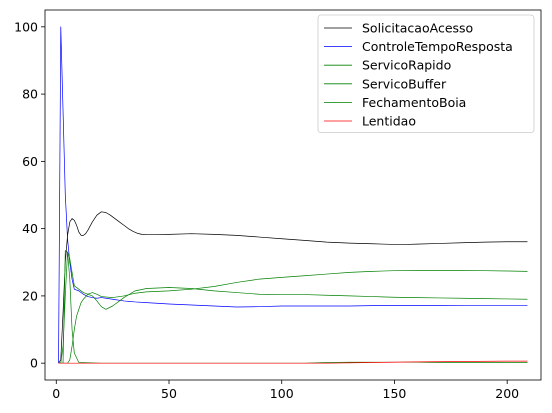 The height and width of the screenshot is (413, 552). I want to click on x-axis-ticks: 0 50 100 150 200, so click(285, 390).